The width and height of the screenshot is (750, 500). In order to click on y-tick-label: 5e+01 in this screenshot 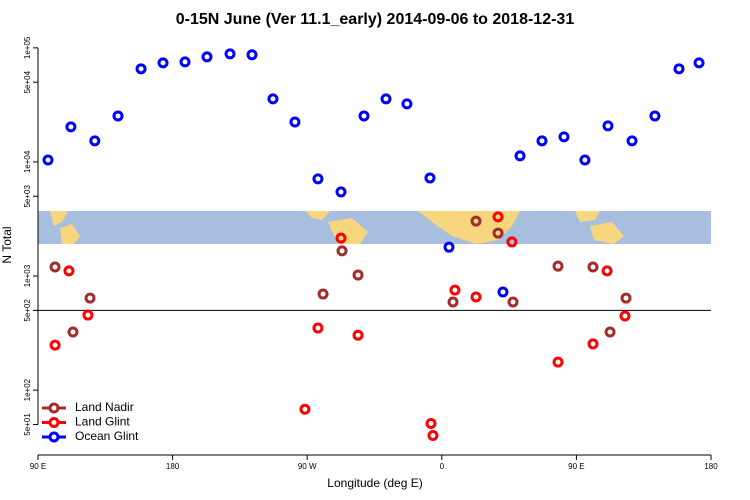, I will do `click(27, 424)`.